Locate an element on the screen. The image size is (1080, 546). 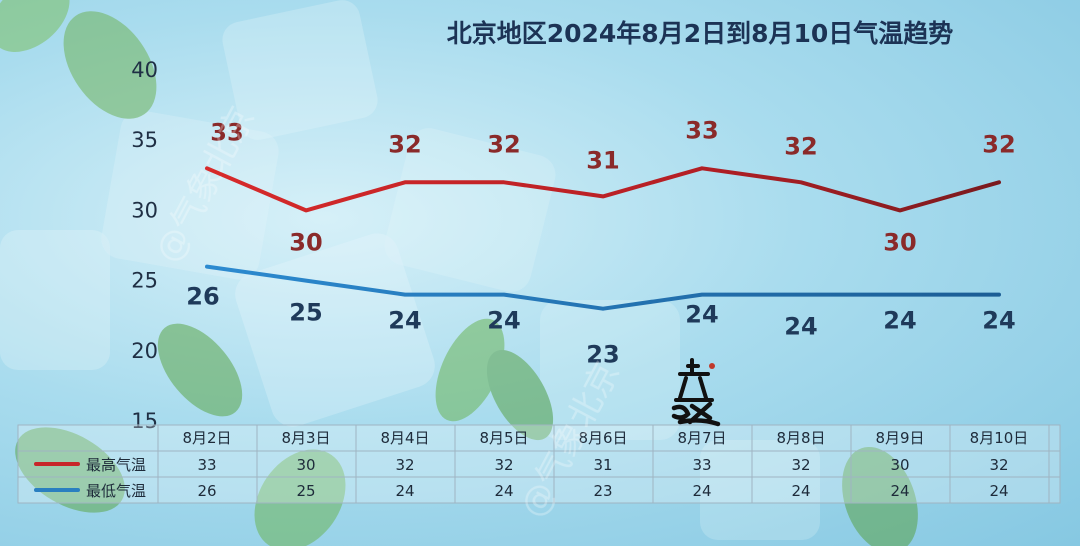
y-tick-label: 35 is located at coordinates (144, 140).